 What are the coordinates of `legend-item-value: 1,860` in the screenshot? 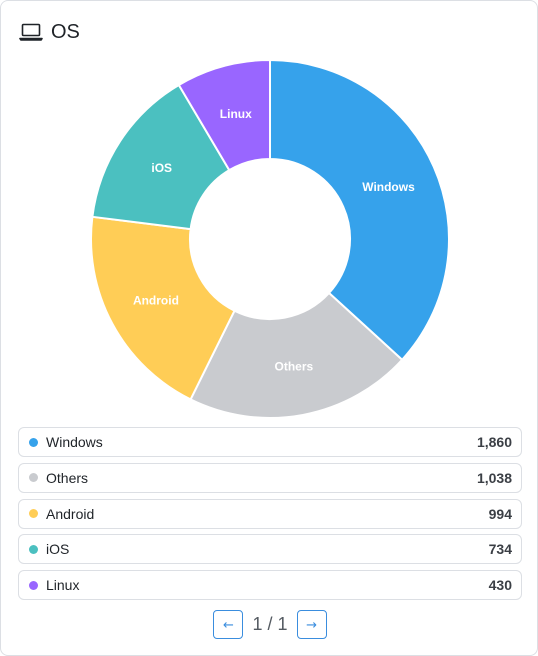 It's located at (494, 442).